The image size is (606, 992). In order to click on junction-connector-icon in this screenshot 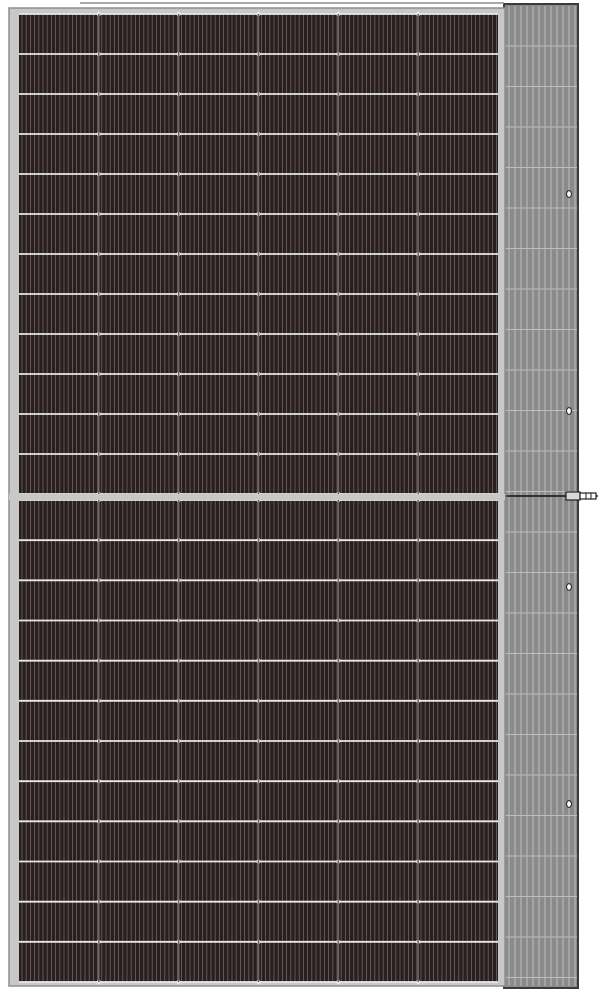, I will do `click(553, 496)`.